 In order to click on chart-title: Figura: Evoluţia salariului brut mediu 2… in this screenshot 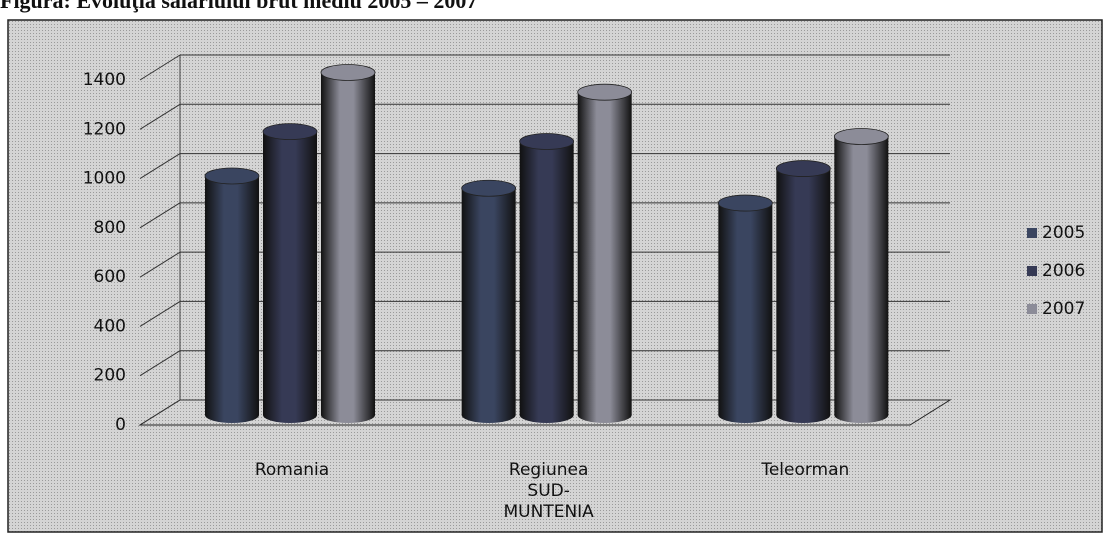, I will do `click(239, 6)`.